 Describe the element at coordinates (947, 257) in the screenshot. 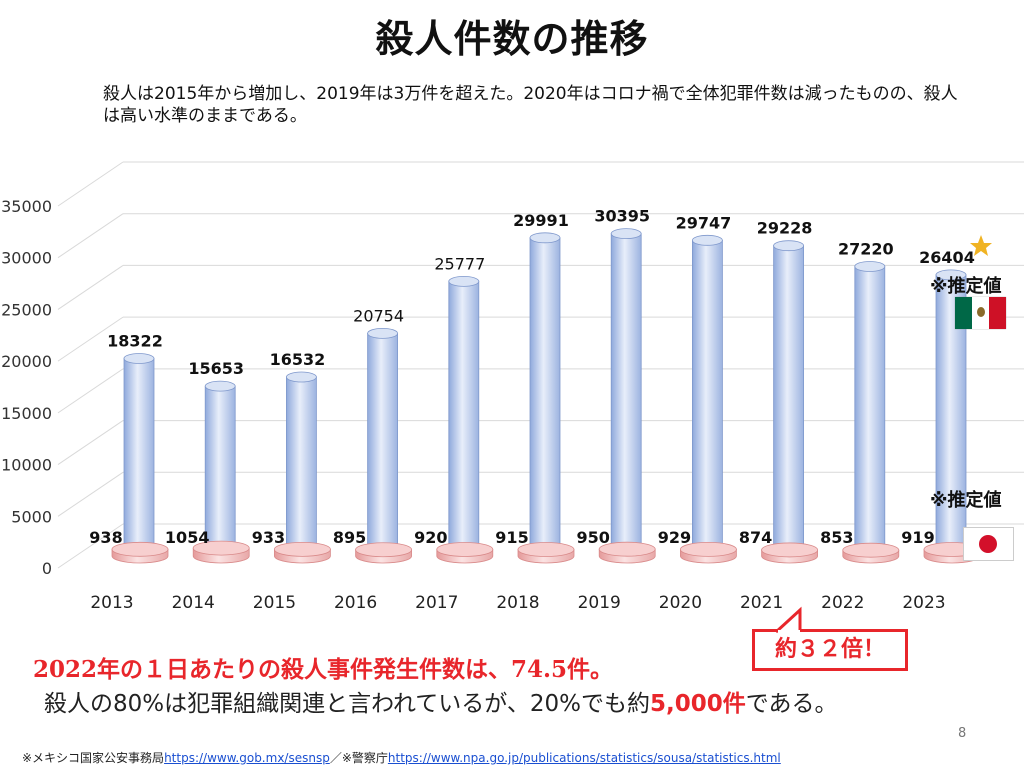

I see `data-label-blue: 26404` at that location.